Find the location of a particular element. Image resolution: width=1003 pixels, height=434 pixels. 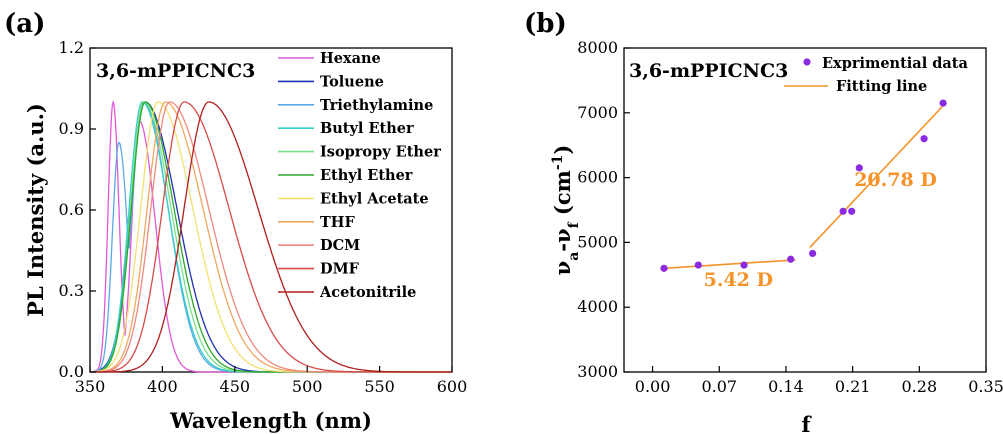

panel-a-y-ticks: 0.0 0.3 0.6 0.9 1.2 is located at coordinates (77, 209).